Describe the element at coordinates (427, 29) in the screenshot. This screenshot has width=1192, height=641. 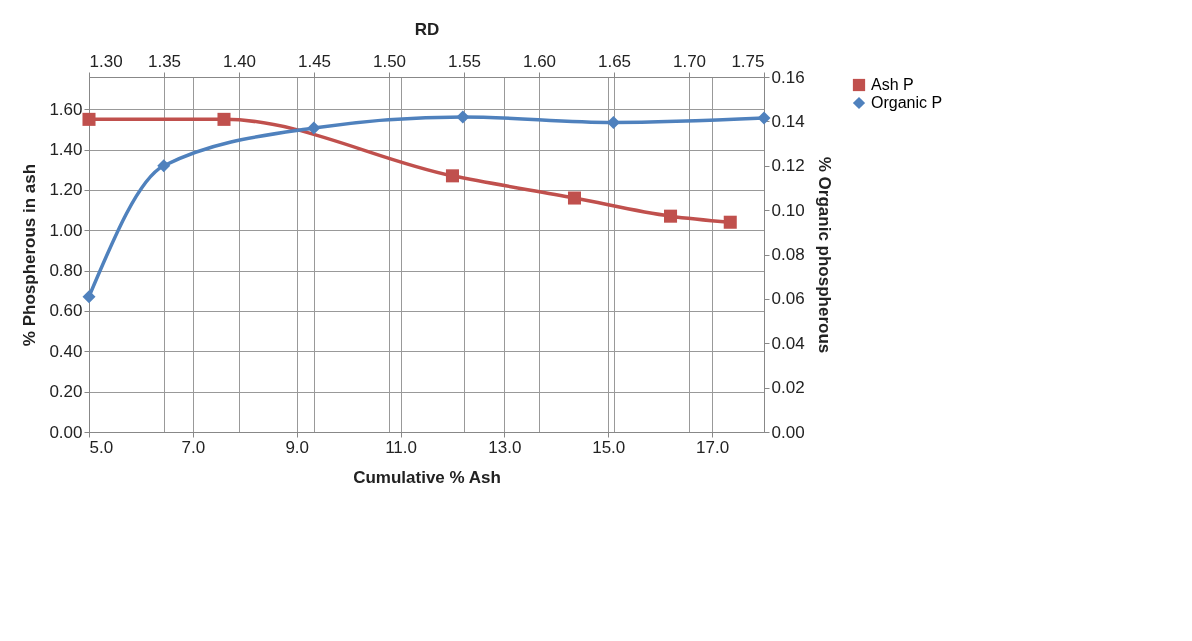
I see `x2-axis-title: RD` at that location.